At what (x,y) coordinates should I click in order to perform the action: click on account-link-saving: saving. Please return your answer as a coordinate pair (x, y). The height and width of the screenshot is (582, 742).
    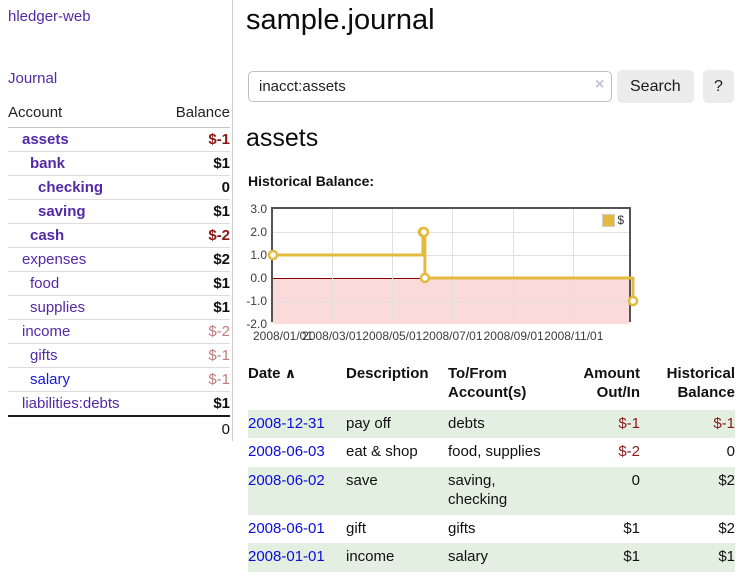
    Looking at the image, I should click on (62, 211).